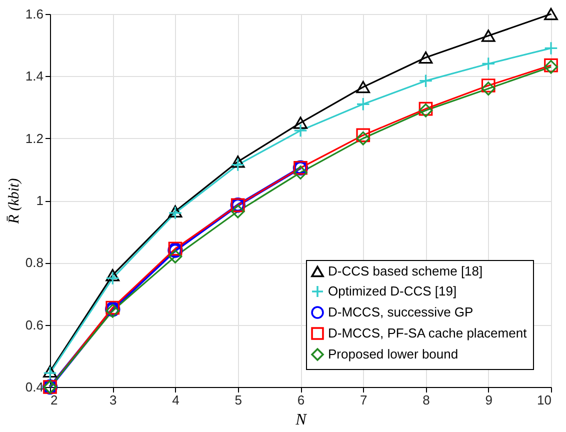 Image resolution: width=566 pixels, height=432 pixels. Describe the element at coordinates (544, 400) in the screenshot. I see `x-tick-label: 10` at that location.